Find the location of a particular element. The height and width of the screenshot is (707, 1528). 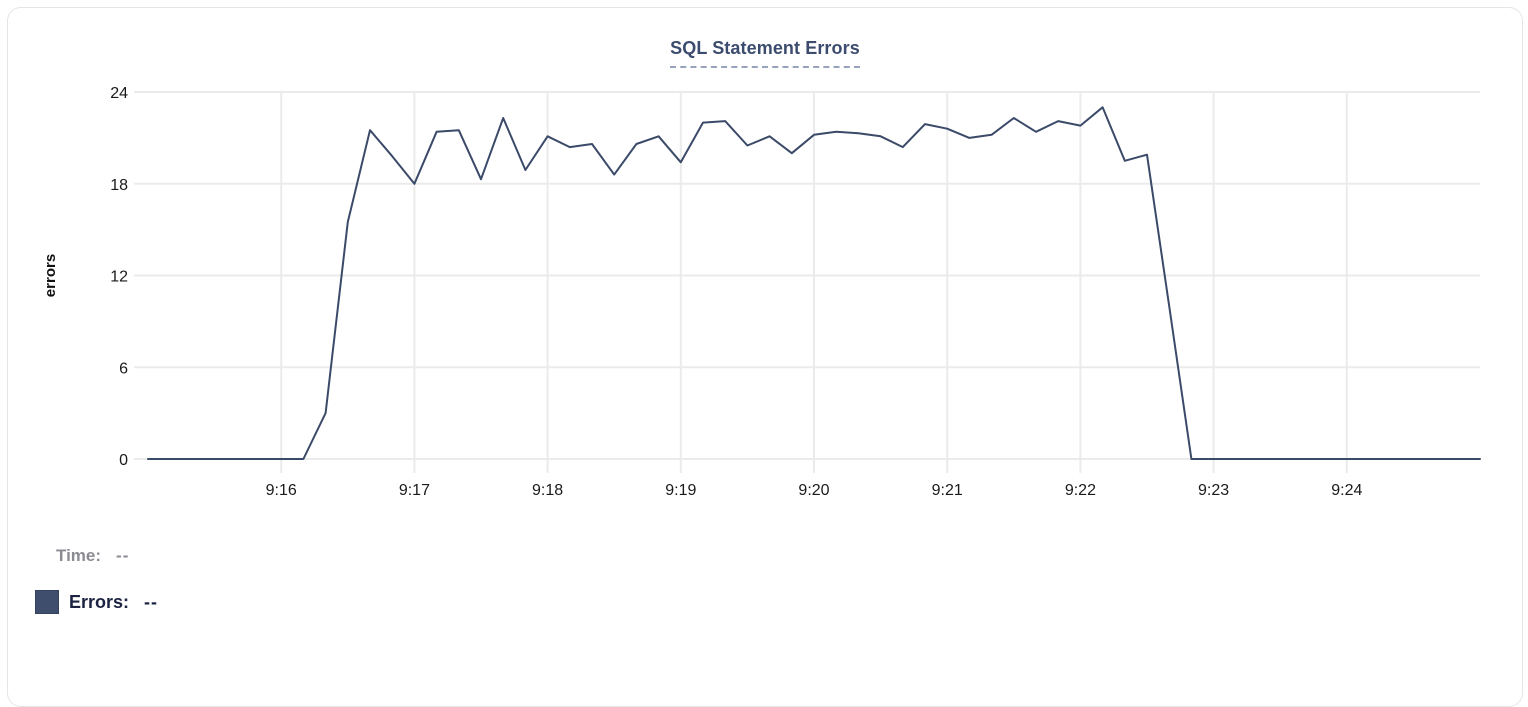

y-tick-label: 6 is located at coordinates (123, 368).